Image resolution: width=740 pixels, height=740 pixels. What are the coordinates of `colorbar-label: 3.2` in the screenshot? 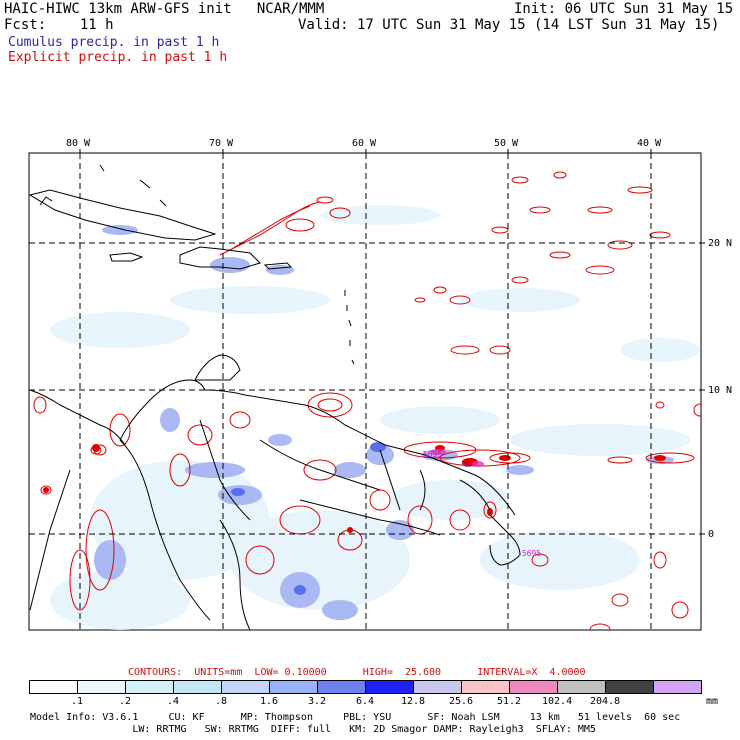 It's located at (317, 701).